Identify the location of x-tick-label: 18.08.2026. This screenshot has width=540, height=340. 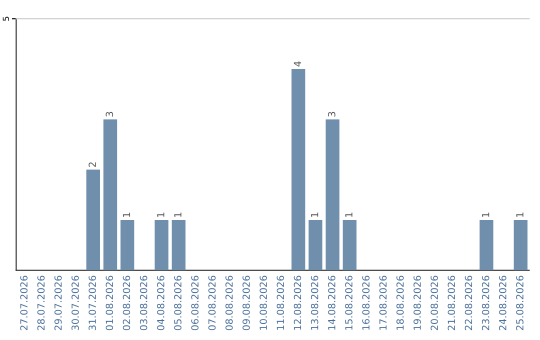
(400, 303).